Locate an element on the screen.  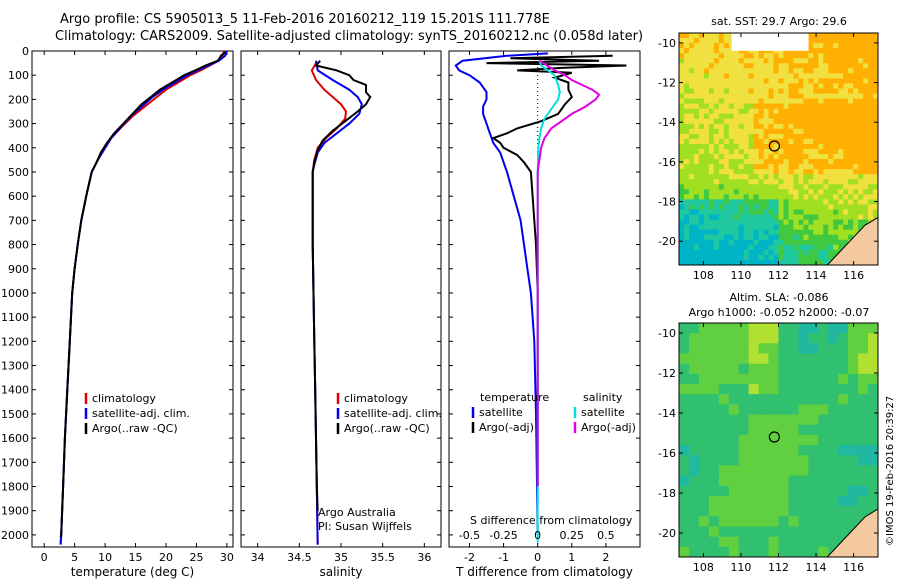
x-tick-label: 34.5 is located at coordinates (299, 557).